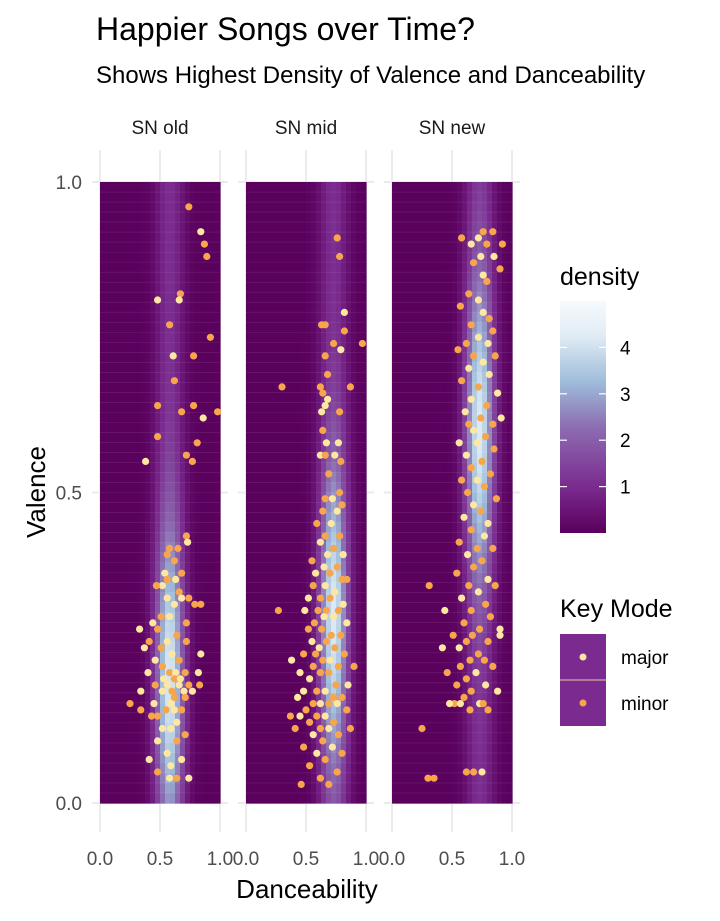  What do you see at coordinates (313, 666) in the screenshot?
I see `point-minor` at bounding box center [313, 666].